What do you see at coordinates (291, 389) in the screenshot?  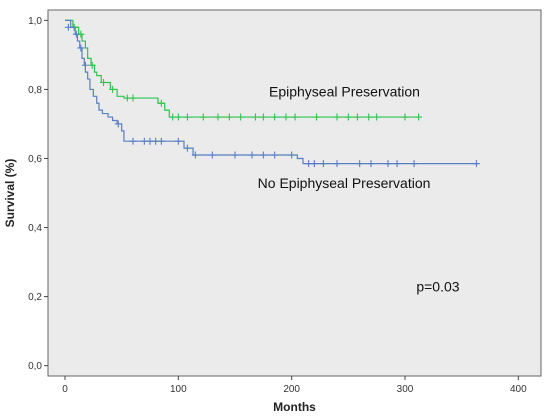 I see `x-tick-label: 200` at bounding box center [291, 389].